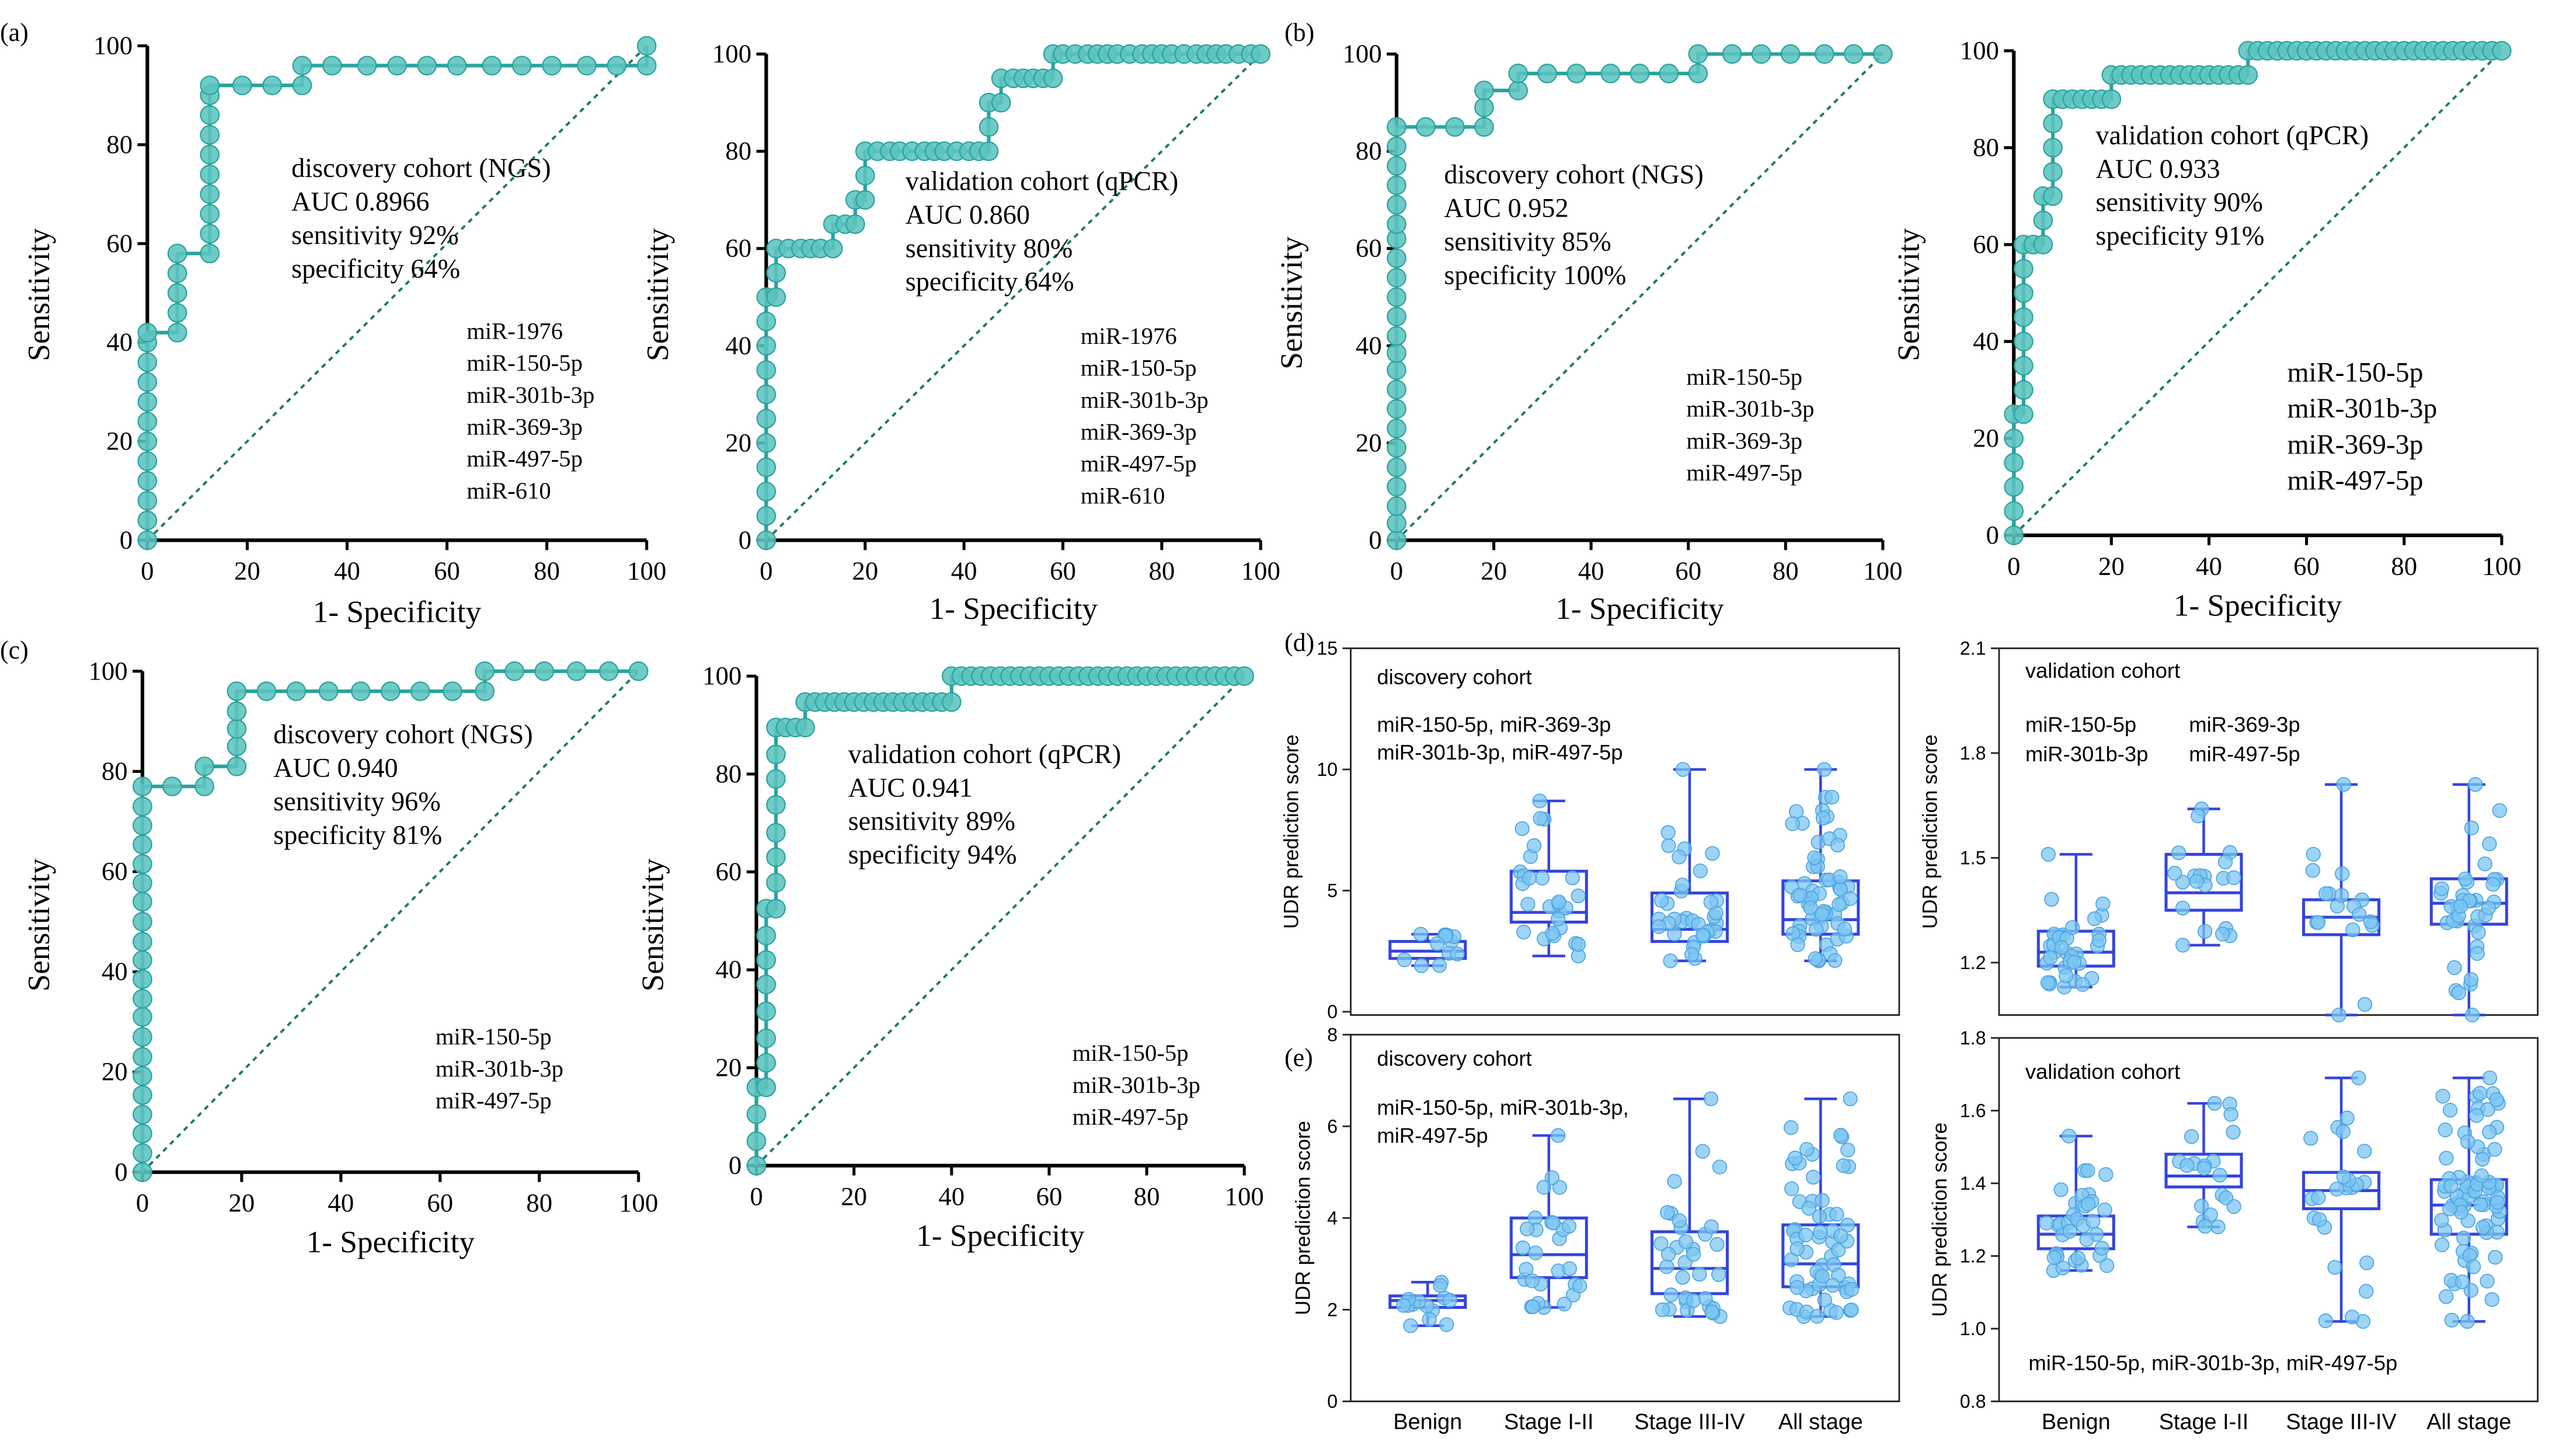 This screenshot has height=1456, width=2559. Describe the element at coordinates (119, 342) in the screenshot. I see `y-tick-label: 40` at that location.